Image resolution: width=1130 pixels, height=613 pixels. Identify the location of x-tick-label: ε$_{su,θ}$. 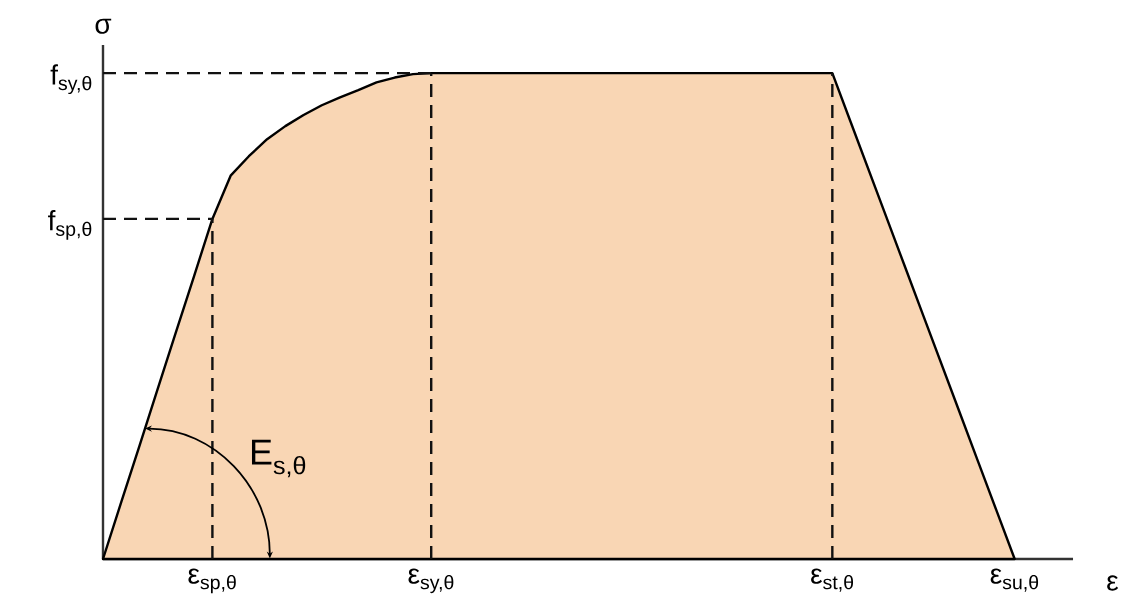
(1014, 580).